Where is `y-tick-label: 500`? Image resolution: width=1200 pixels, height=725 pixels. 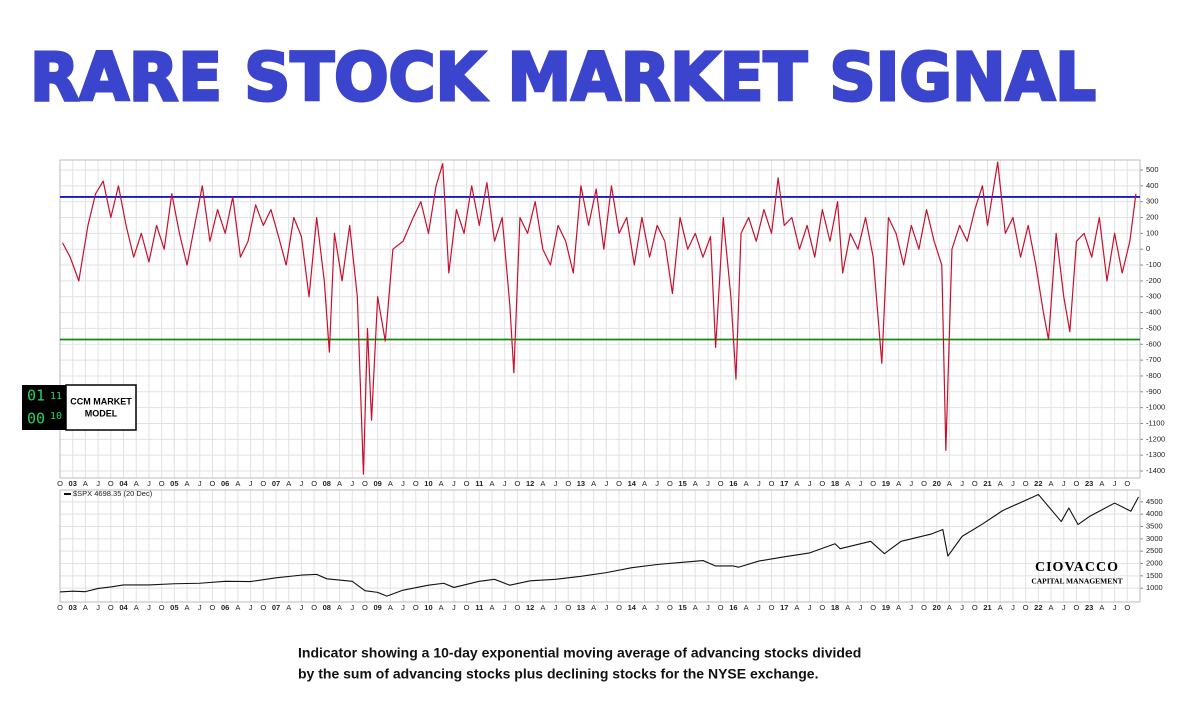
y-tick-label: 500 is located at coordinates (1152, 169).